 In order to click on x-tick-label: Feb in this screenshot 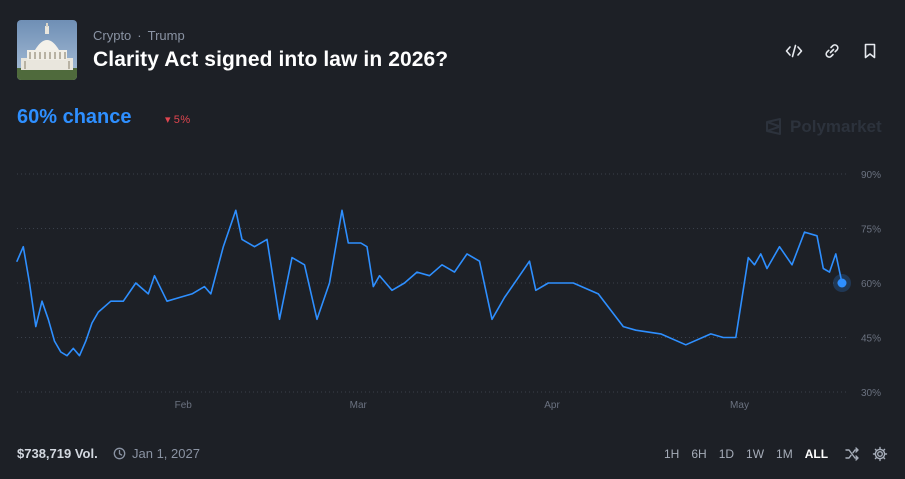, I will do `click(184, 405)`.